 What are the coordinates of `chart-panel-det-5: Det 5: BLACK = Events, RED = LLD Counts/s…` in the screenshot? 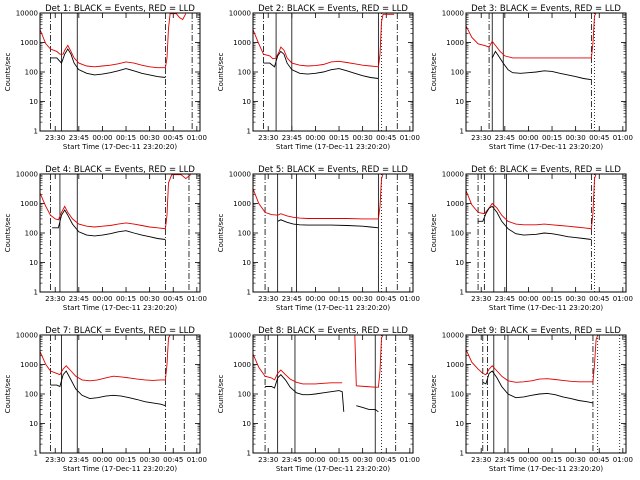 It's located at (318, 238).